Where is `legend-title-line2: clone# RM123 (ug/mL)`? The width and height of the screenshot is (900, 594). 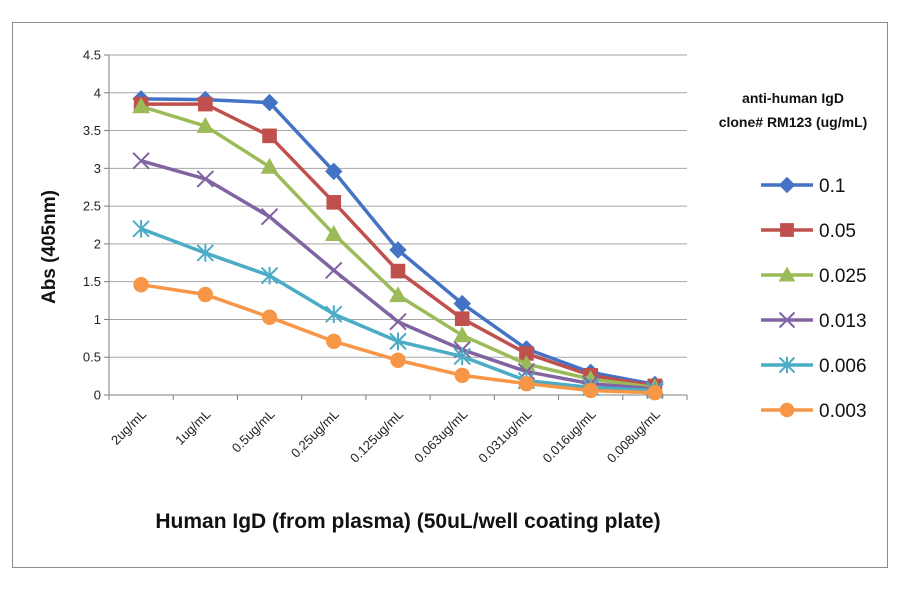
legend-title-line2: clone# RM123 (ug/mL) is located at coordinates (793, 122).